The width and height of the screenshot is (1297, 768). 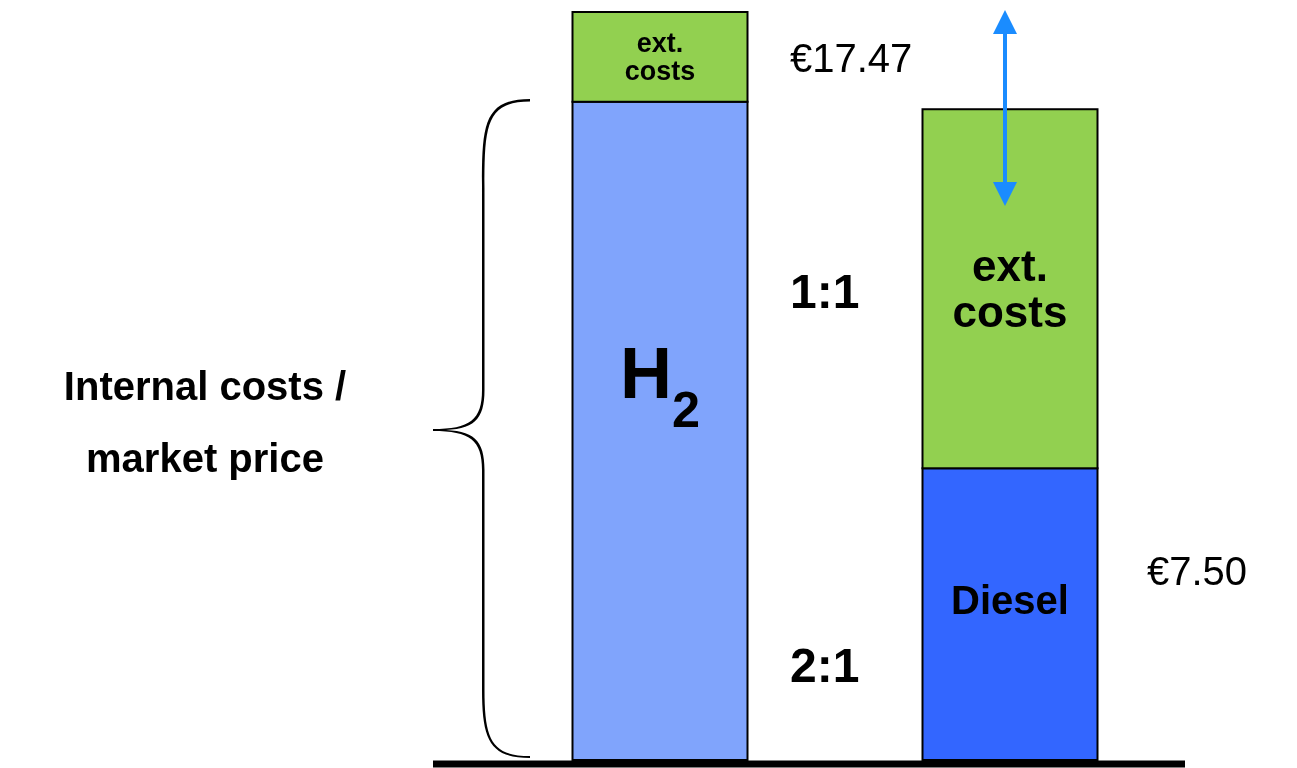 I want to click on annotation: €17.47, so click(x=851, y=58).